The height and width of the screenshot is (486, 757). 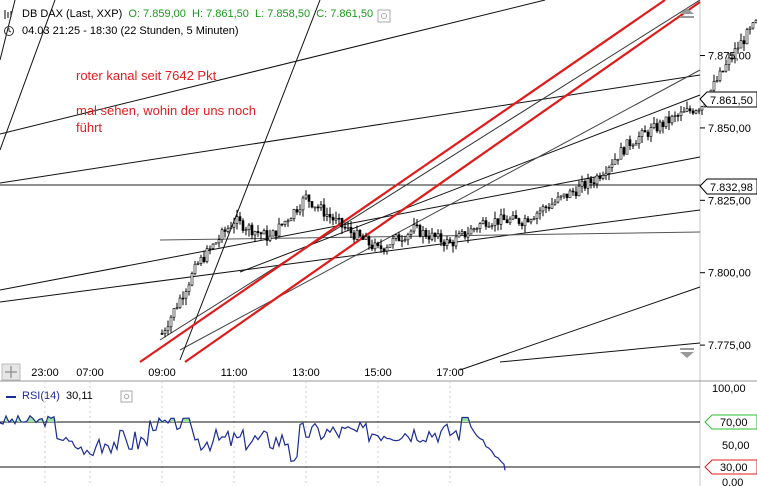 What do you see at coordinates (728, 186) in the screenshot?
I see `level-price-box: 7.832,98` at bounding box center [728, 186].